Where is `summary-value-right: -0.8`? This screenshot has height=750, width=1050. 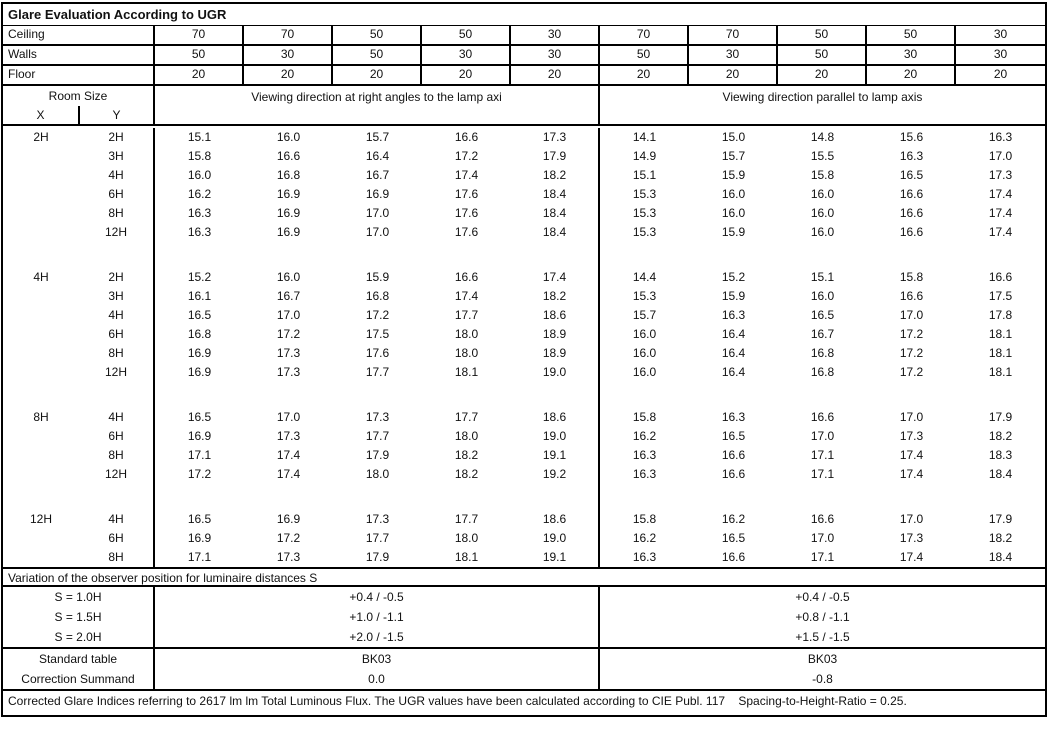 summary-value-right: -0.8 is located at coordinates (822, 679).